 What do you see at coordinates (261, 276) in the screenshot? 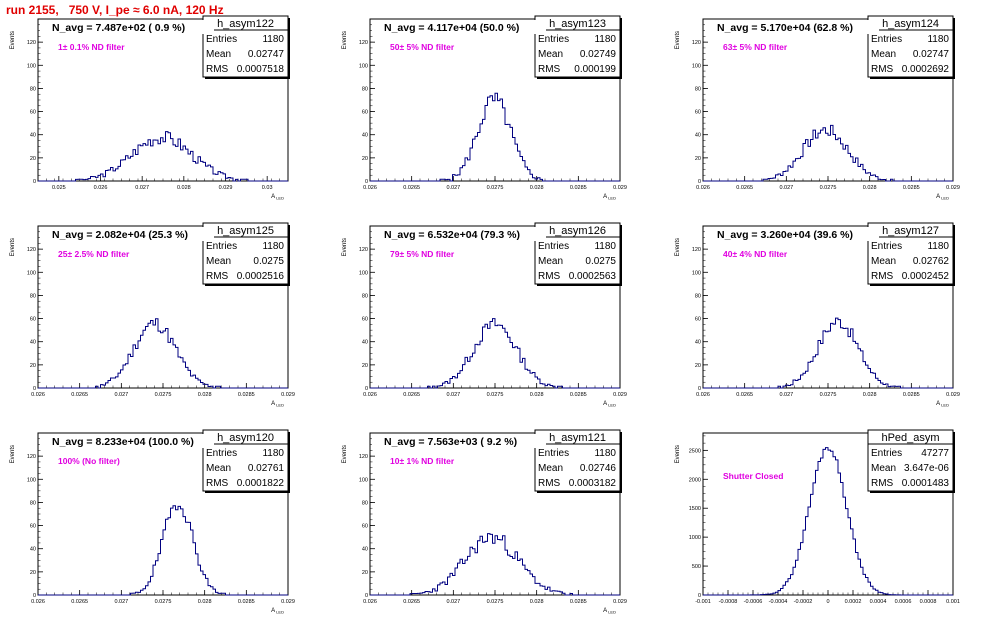
I see `stats-value: 0.0002516` at bounding box center [261, 276].